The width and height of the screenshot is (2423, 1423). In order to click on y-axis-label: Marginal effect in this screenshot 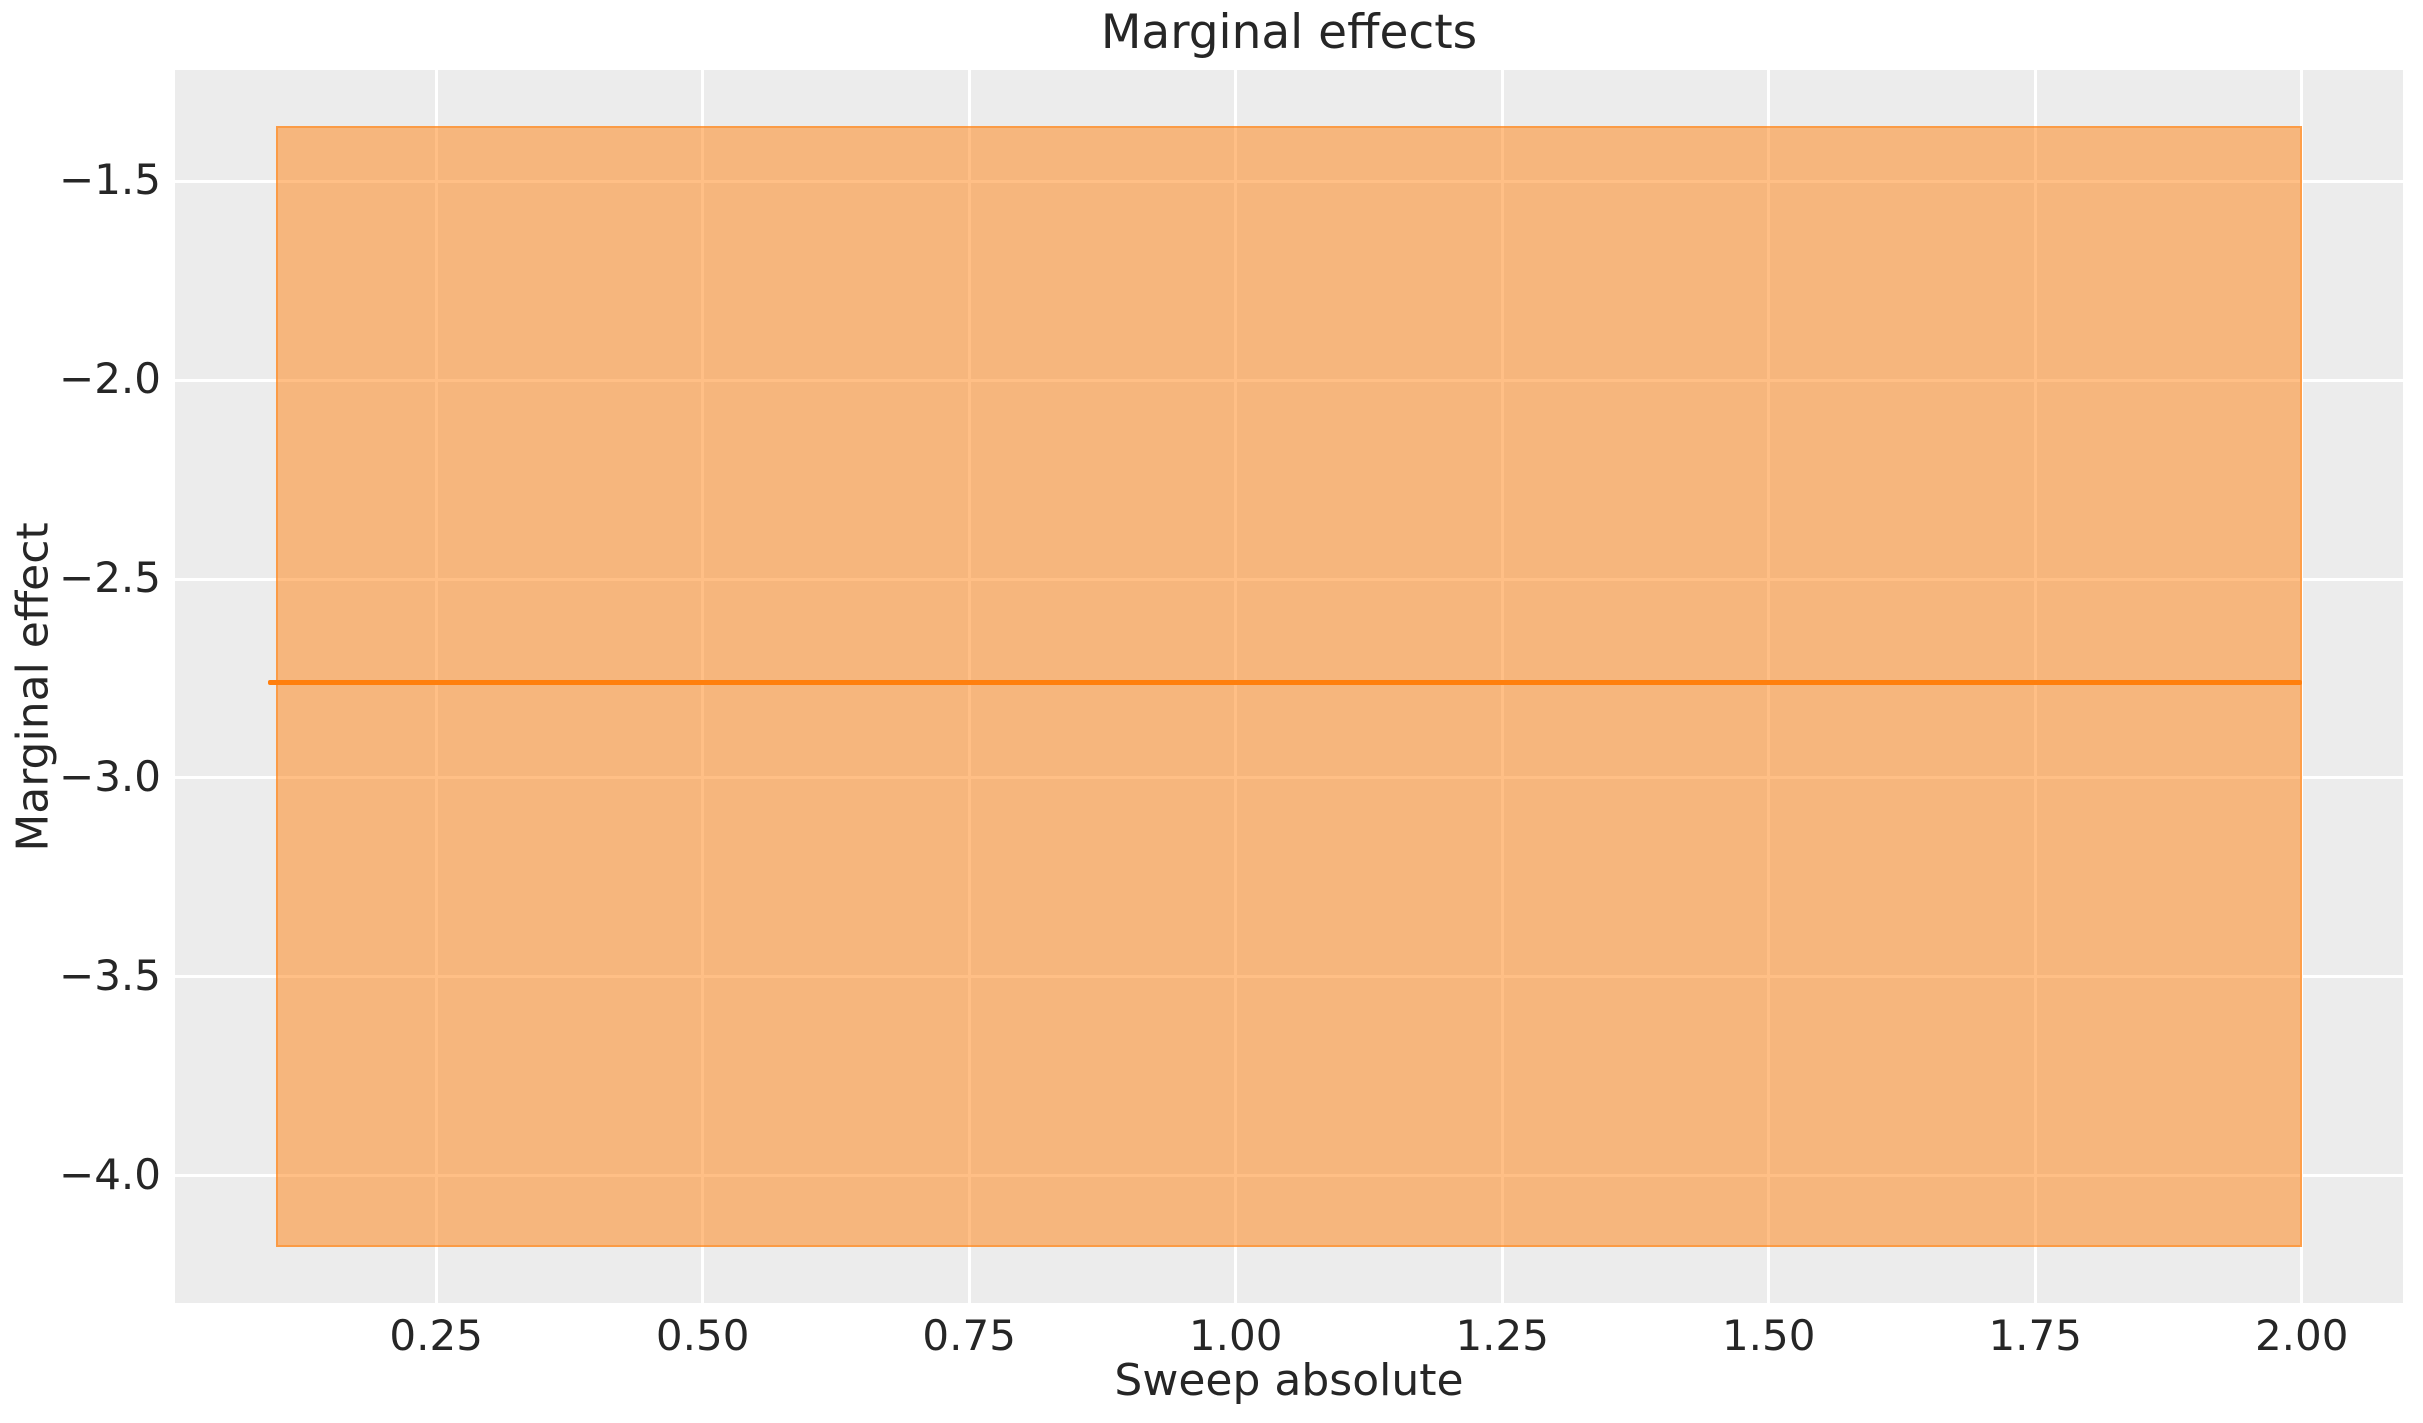, I will do `click(33, 686)`.